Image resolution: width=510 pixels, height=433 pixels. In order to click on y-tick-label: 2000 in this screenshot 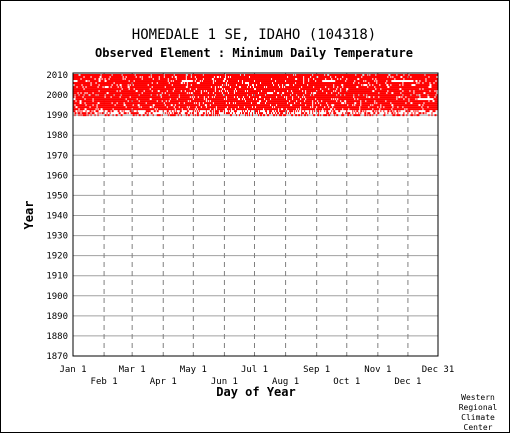, I will do `click(57, 96)`.